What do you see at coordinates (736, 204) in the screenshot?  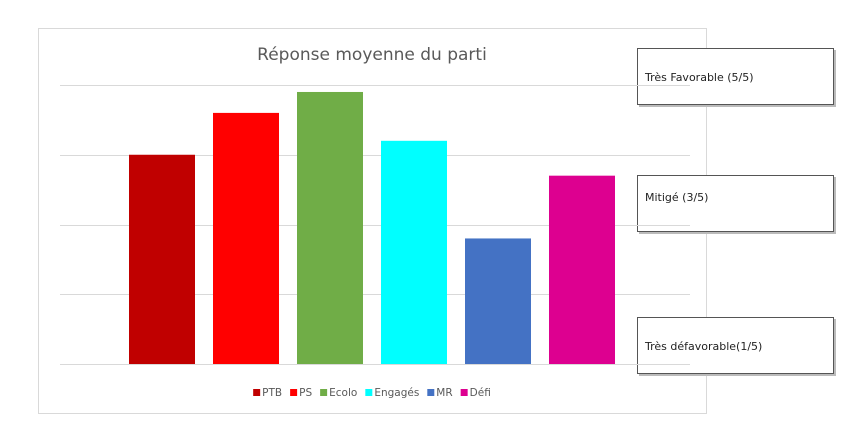 I see `annotation-box: Mitigé (3/5)` at bounding box center [736, 204].